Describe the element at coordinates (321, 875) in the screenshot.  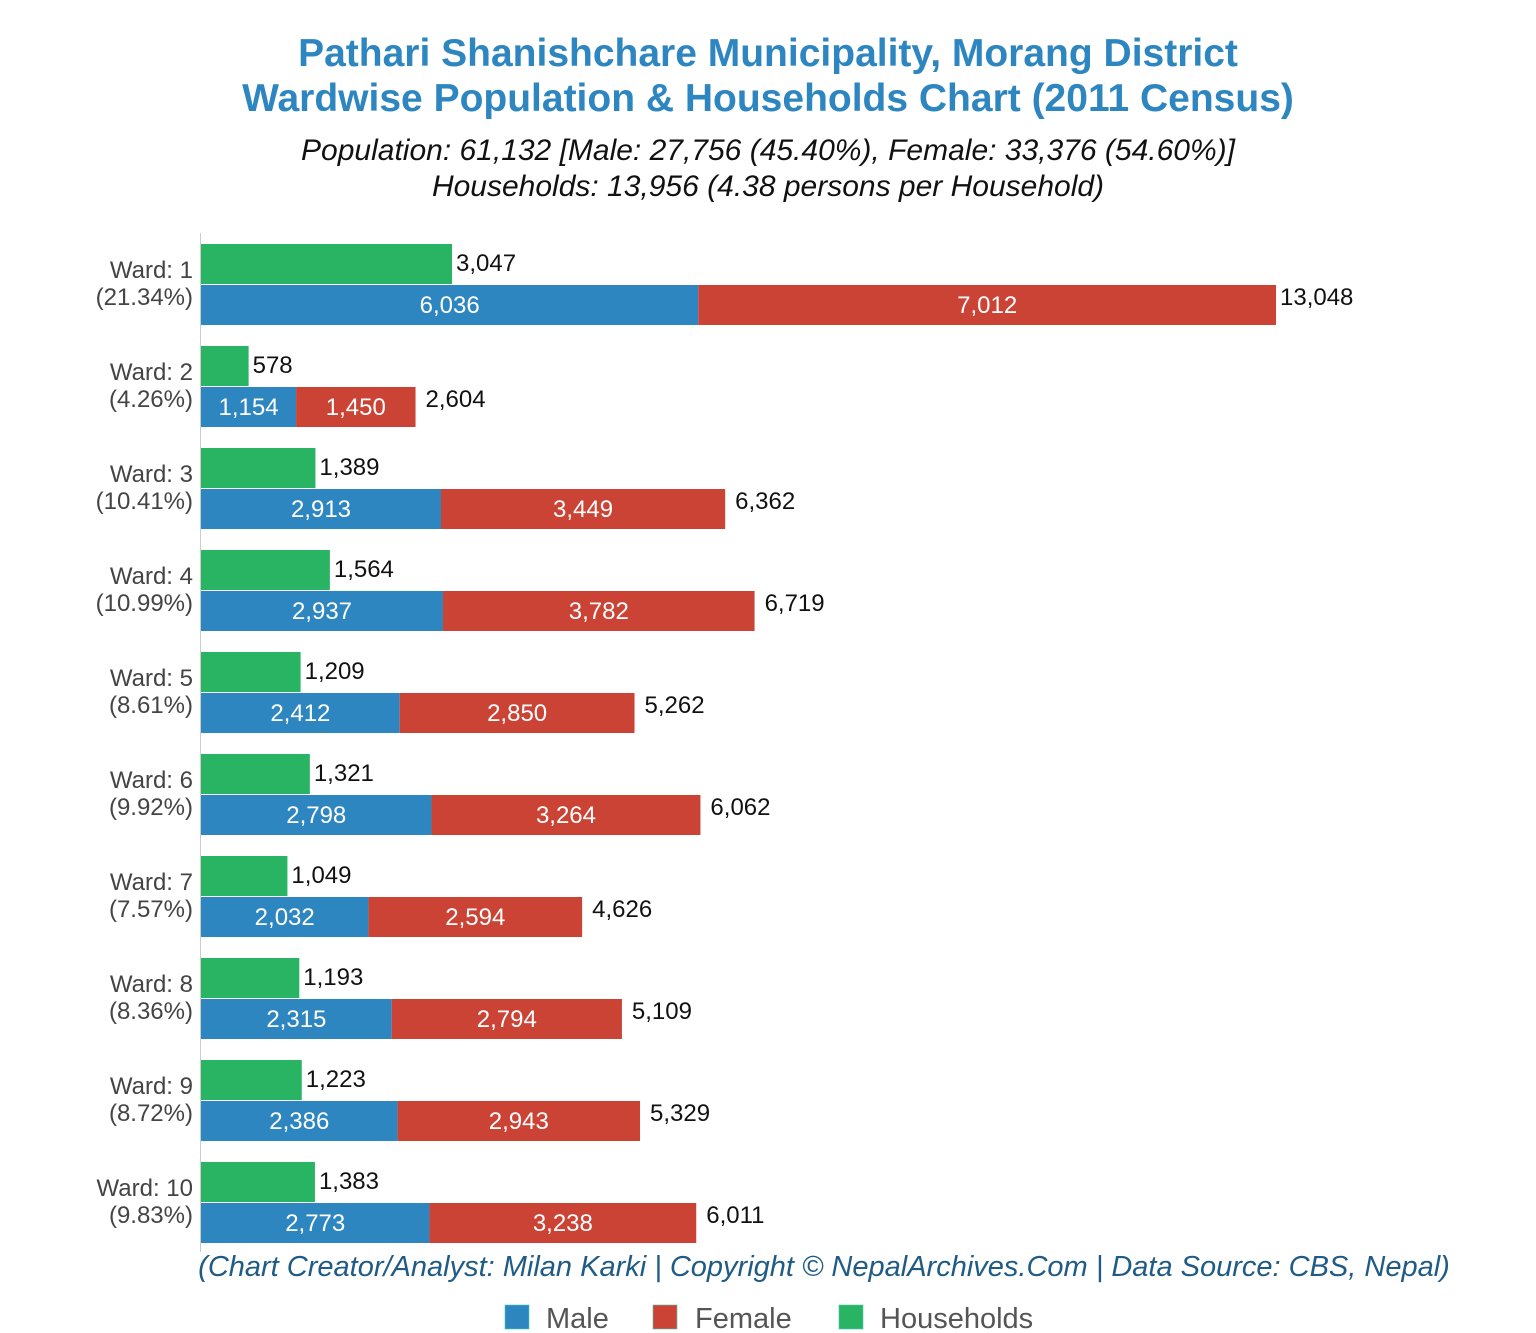
I see `households-value-label: 1,049` at that location.